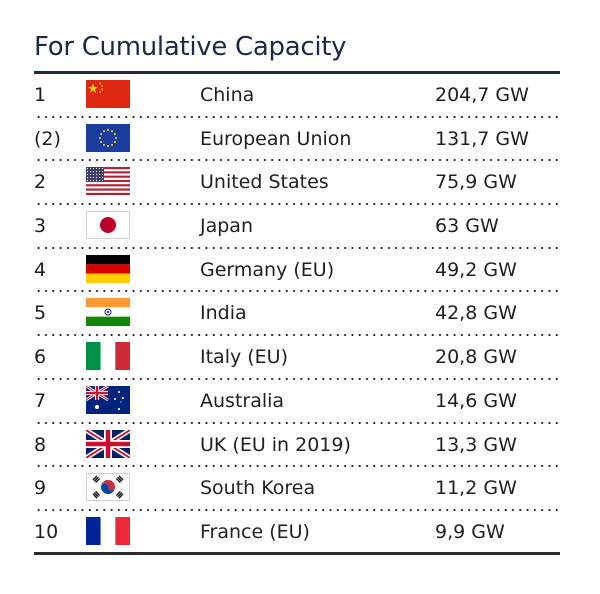  I want to click on table-row: 2 United States 75,9 GW, so click(297, 183).